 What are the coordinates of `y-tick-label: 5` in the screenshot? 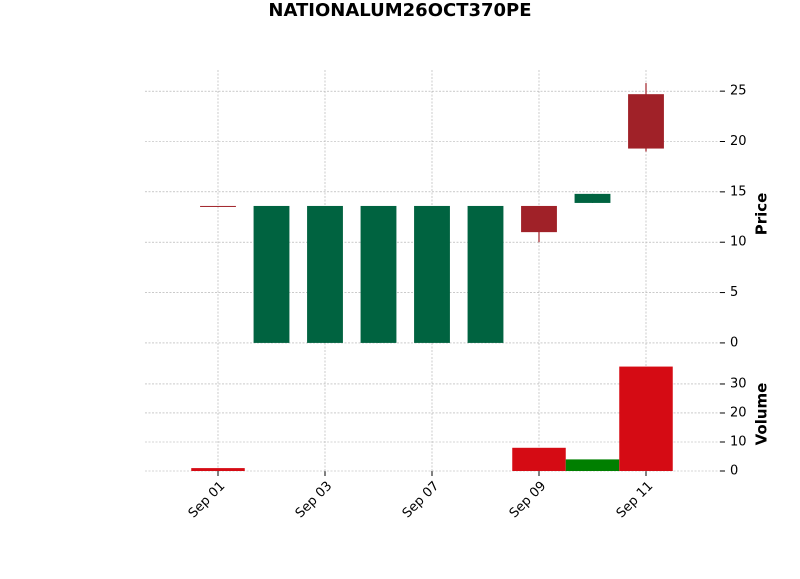 It's located at (734, 292).